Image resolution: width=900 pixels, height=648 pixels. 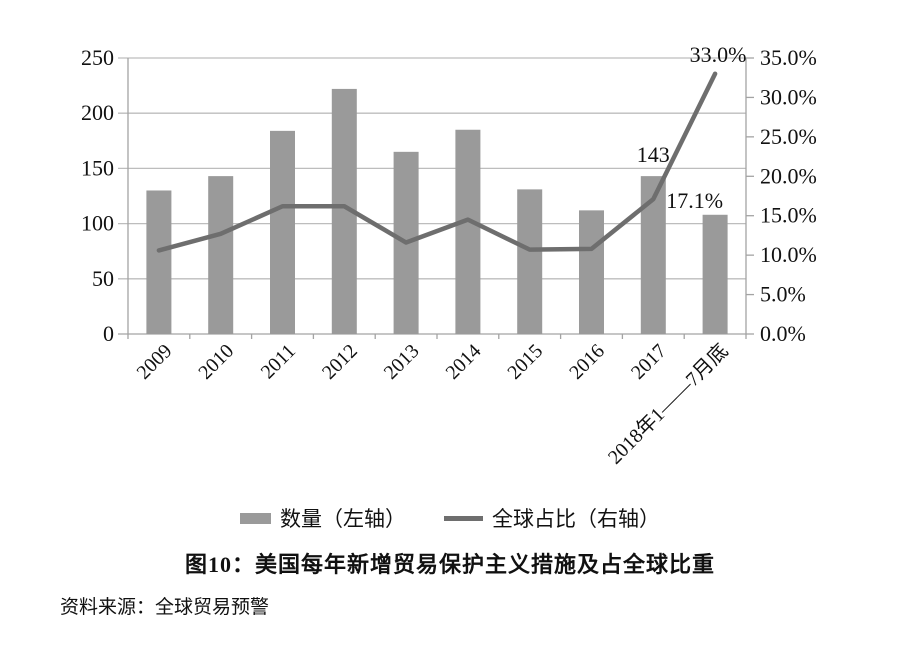 I want to click on left-axis-tick-label-250: 250, so click(x=97, y=57).